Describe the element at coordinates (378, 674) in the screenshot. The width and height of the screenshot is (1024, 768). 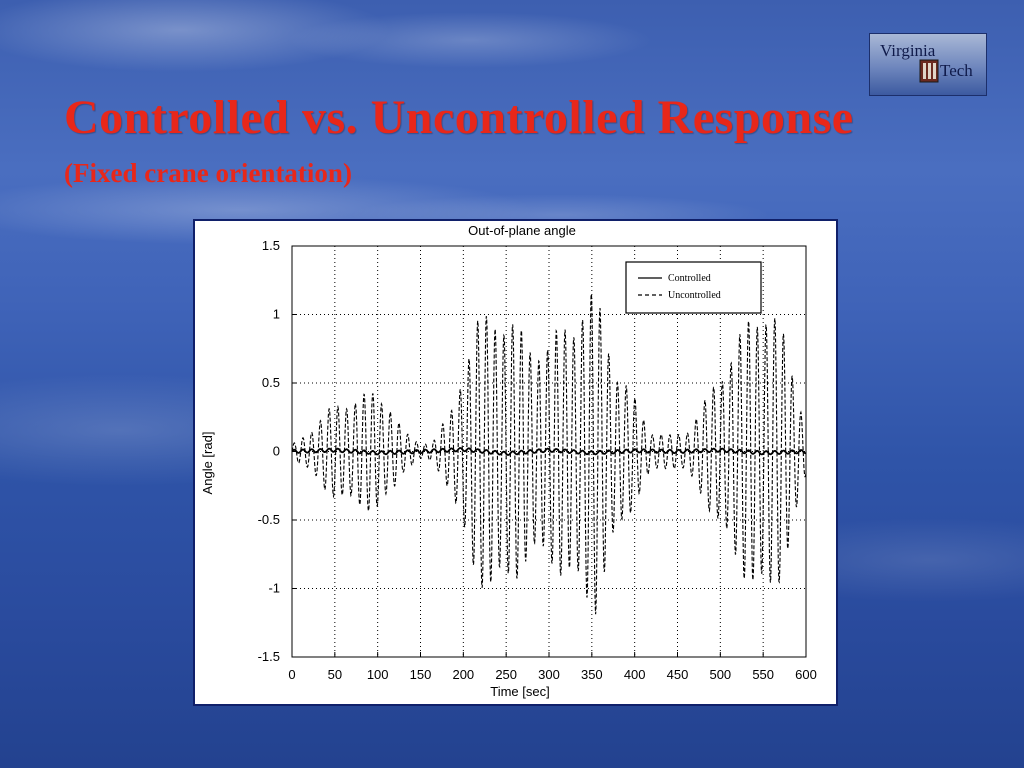
I see `x-tick-label: 100` at that location.